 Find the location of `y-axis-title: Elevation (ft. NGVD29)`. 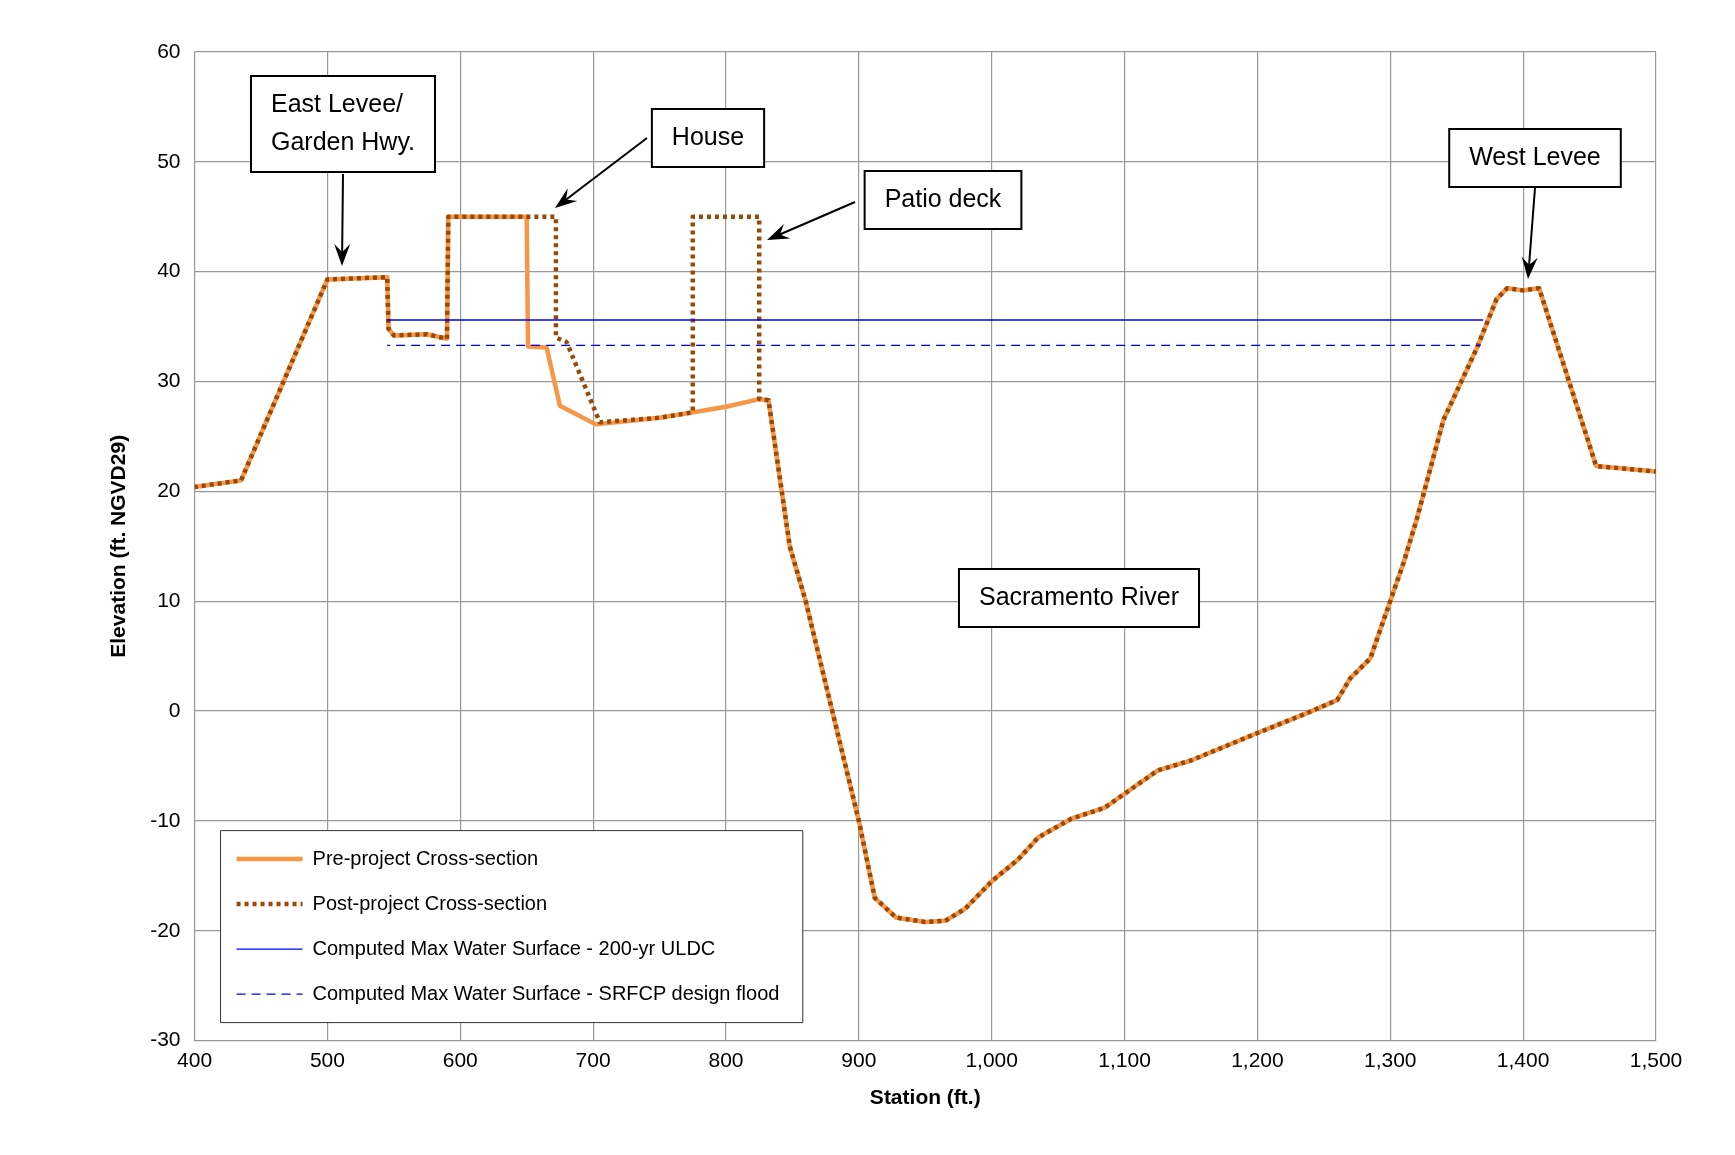

y-axis-title: Elevation (ft. NGVD29) is located at coordinates (118, 546).